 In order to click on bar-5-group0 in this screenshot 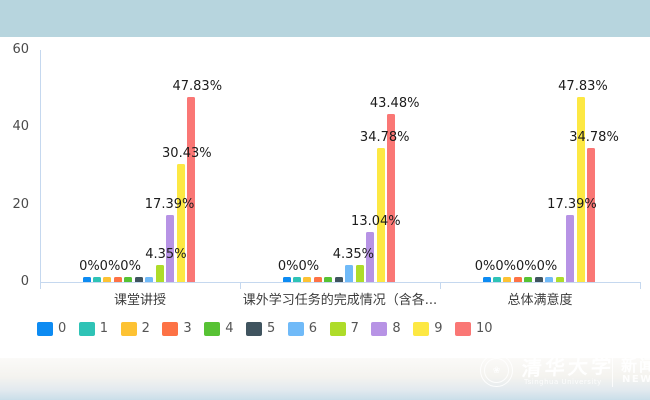, I will do `click(138, 279)`.